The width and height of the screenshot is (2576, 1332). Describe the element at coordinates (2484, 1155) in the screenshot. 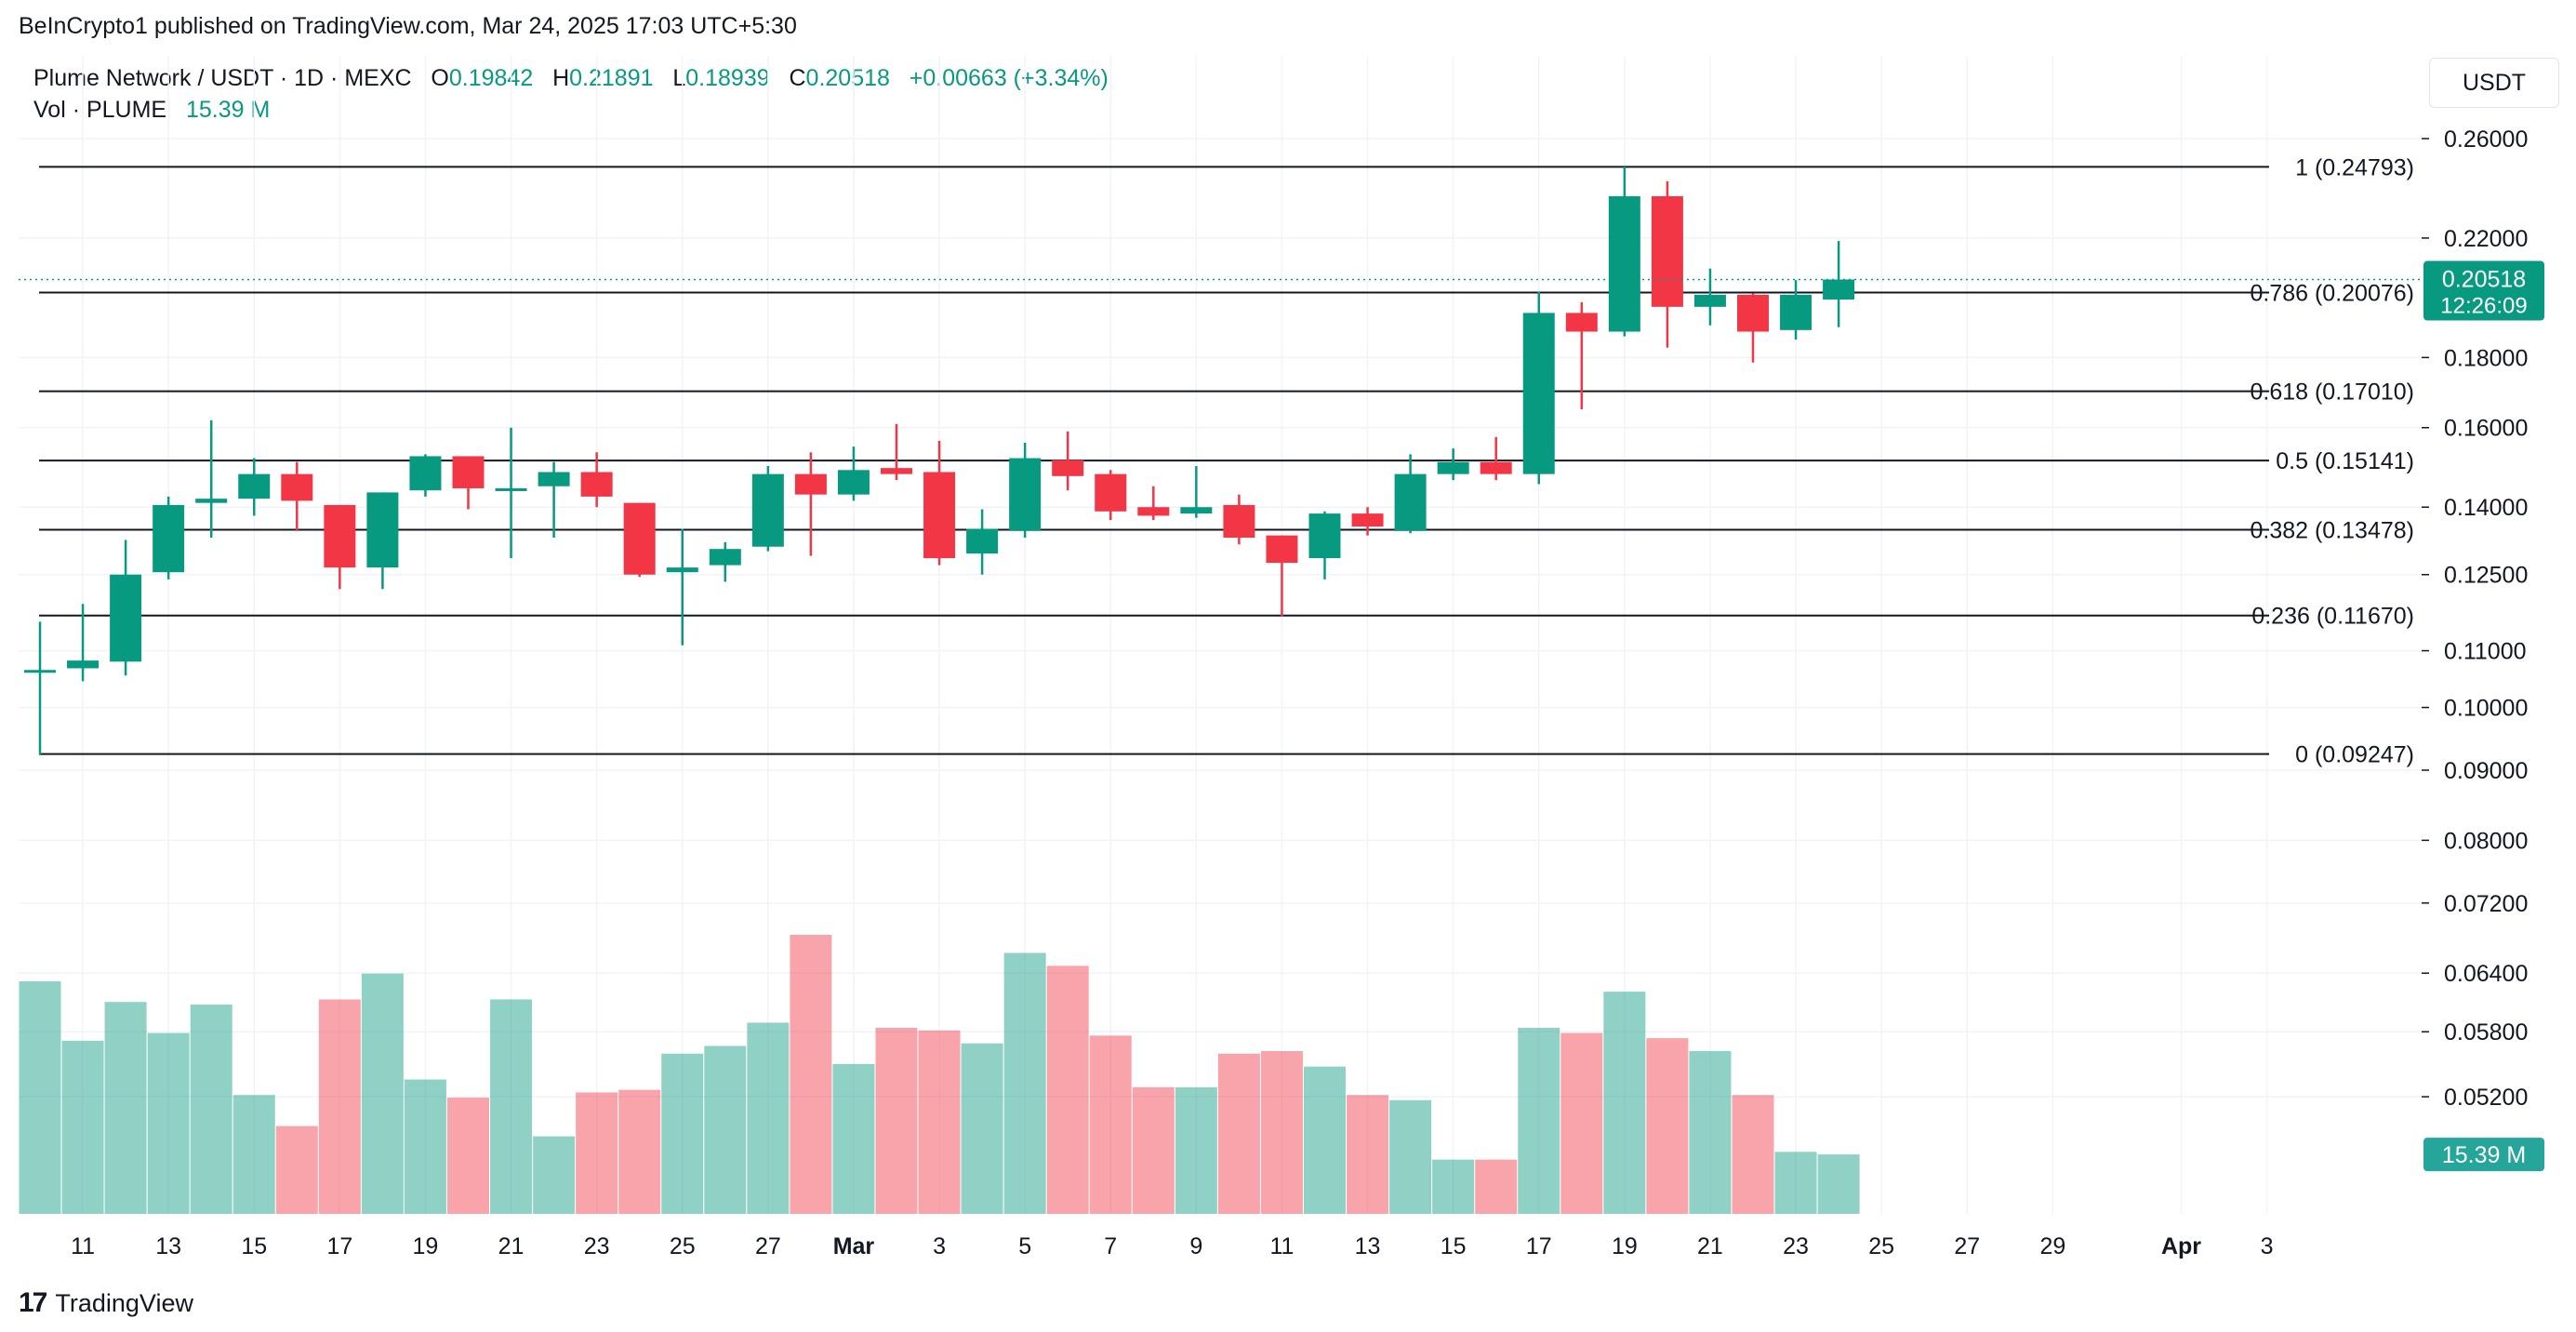

I see `current-volume-label: 15.39 M` at that location.